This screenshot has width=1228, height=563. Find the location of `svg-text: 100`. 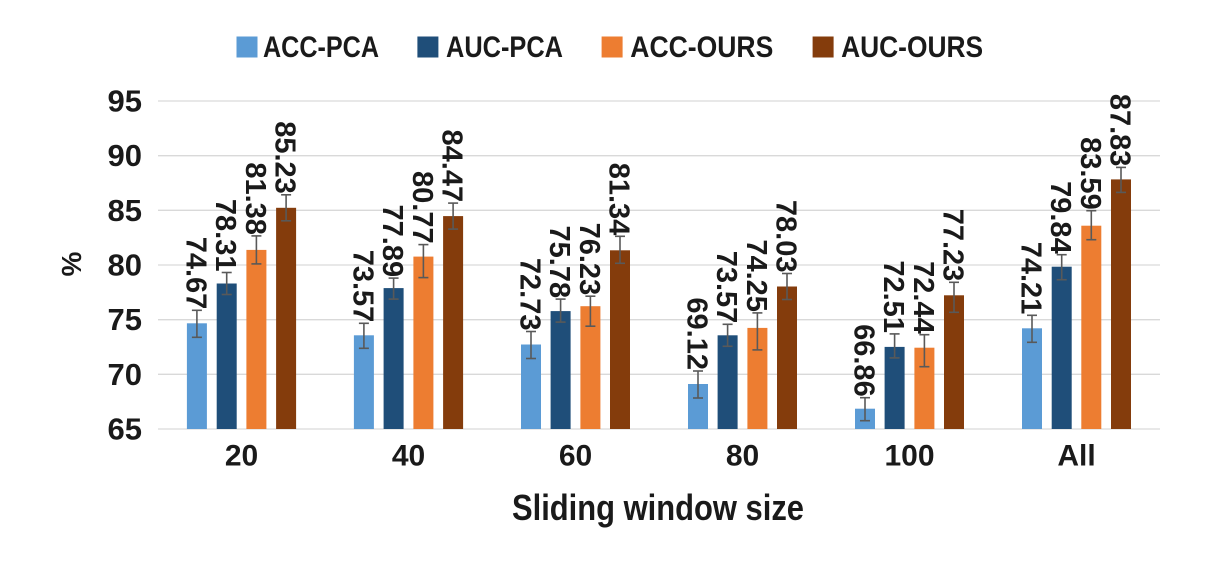

svg-text: 100 is located at coordinates (909, 456).